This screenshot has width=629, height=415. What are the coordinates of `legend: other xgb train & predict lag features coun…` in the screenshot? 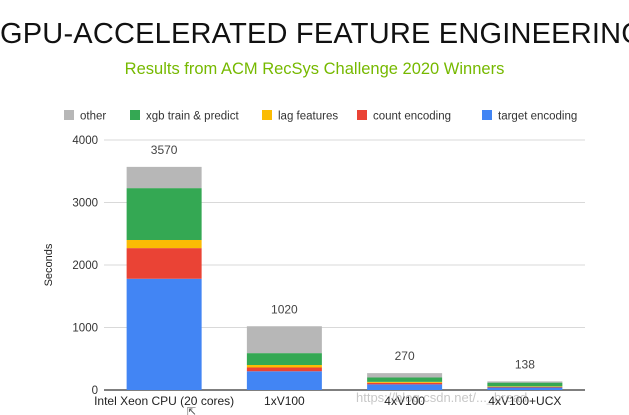 It's located at (320, 116).